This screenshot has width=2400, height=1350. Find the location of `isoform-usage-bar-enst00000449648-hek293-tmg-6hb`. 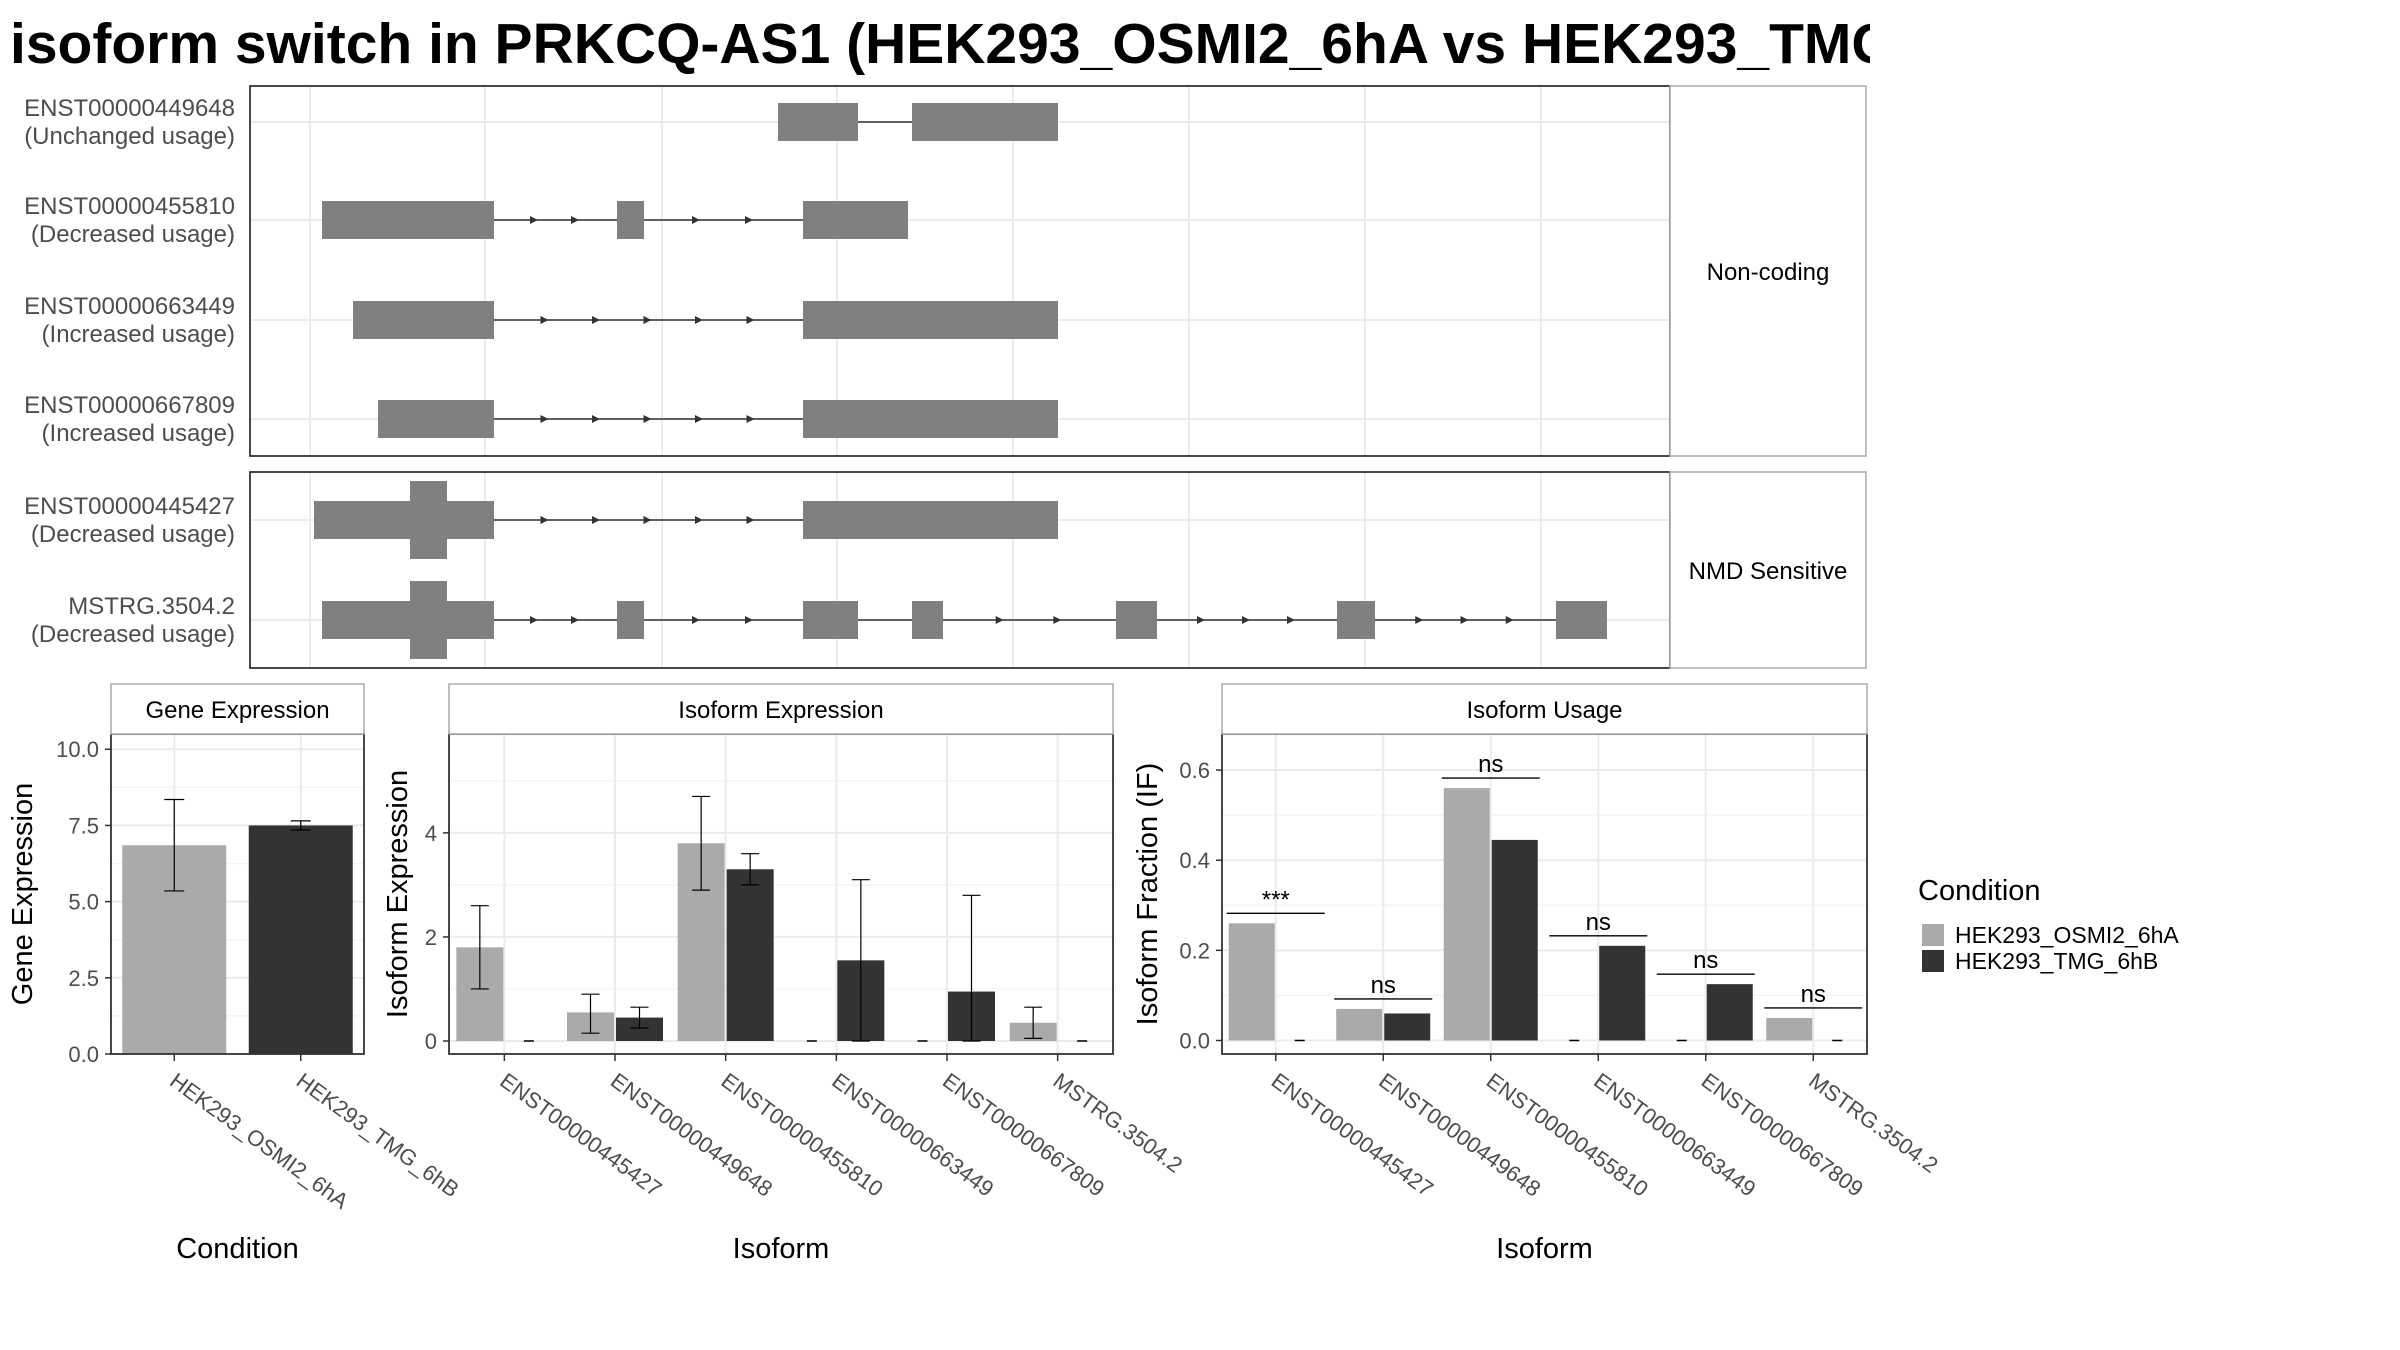

isoform-usage-bar-enst00000449648-hek293-tmg-6hb is located at coordinates (1407, 1027).